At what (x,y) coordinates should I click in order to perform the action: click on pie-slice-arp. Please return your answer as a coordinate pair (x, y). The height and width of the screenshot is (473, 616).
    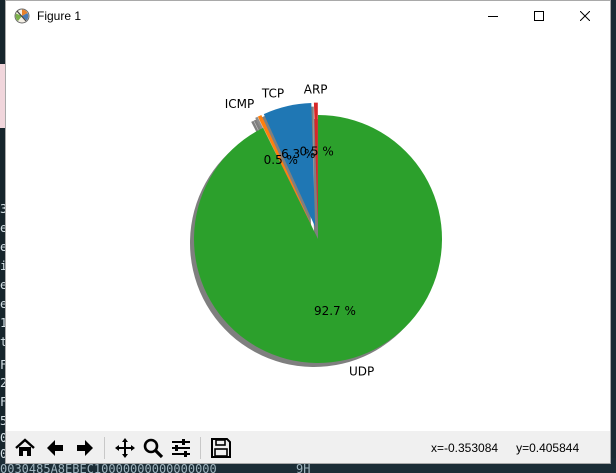
    Looking at the image, I should click on (315, 164).